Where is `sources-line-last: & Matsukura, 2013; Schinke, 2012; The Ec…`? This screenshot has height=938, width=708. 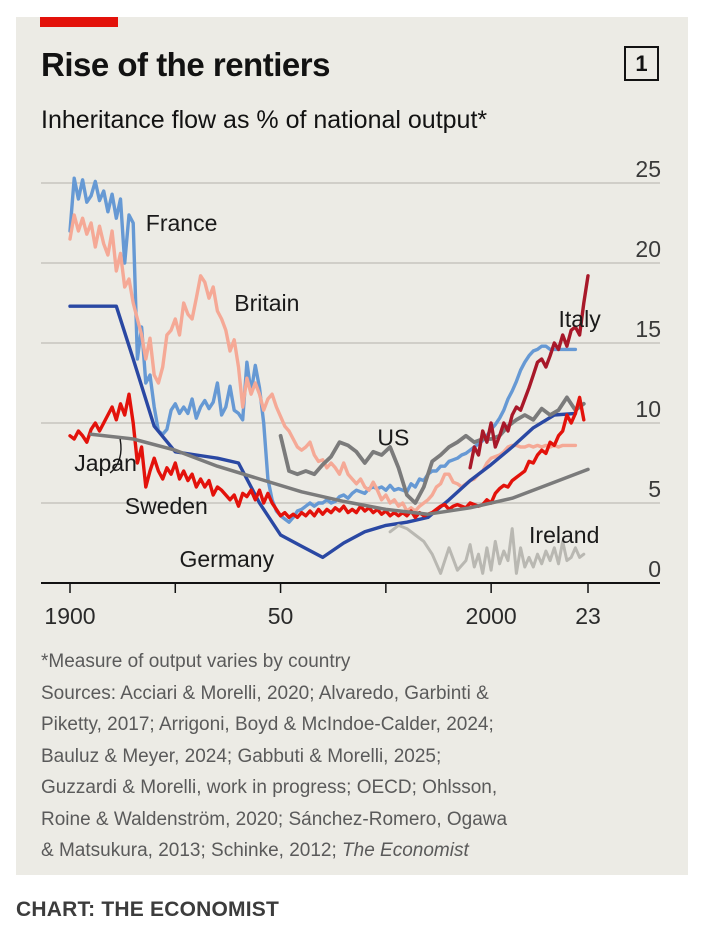 sources-line-last: & Matsukura, 2013; Schinke, 2012; The Ec… is located at coordinates (351, 851).